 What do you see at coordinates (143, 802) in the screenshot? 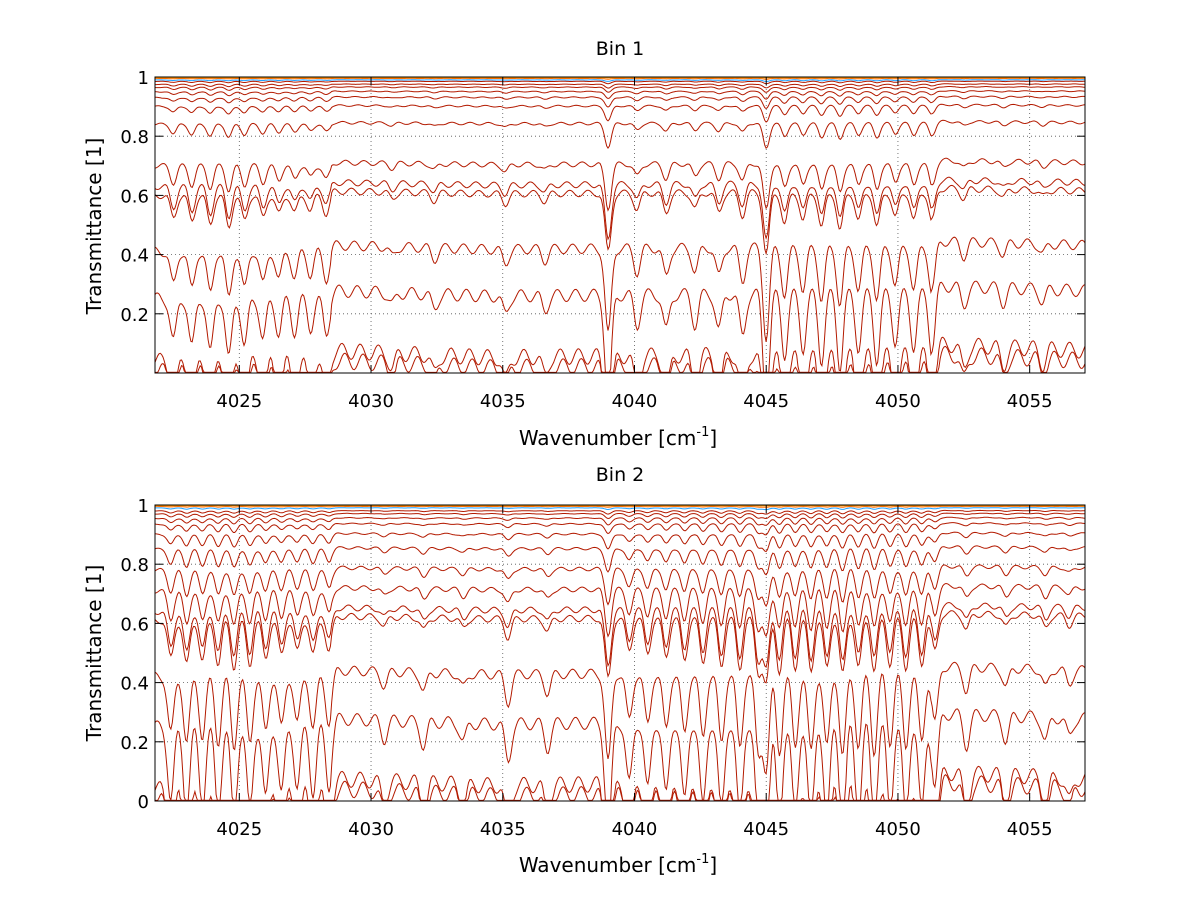
I see `y-tick-label: 0` at bounding box center [143, 802].